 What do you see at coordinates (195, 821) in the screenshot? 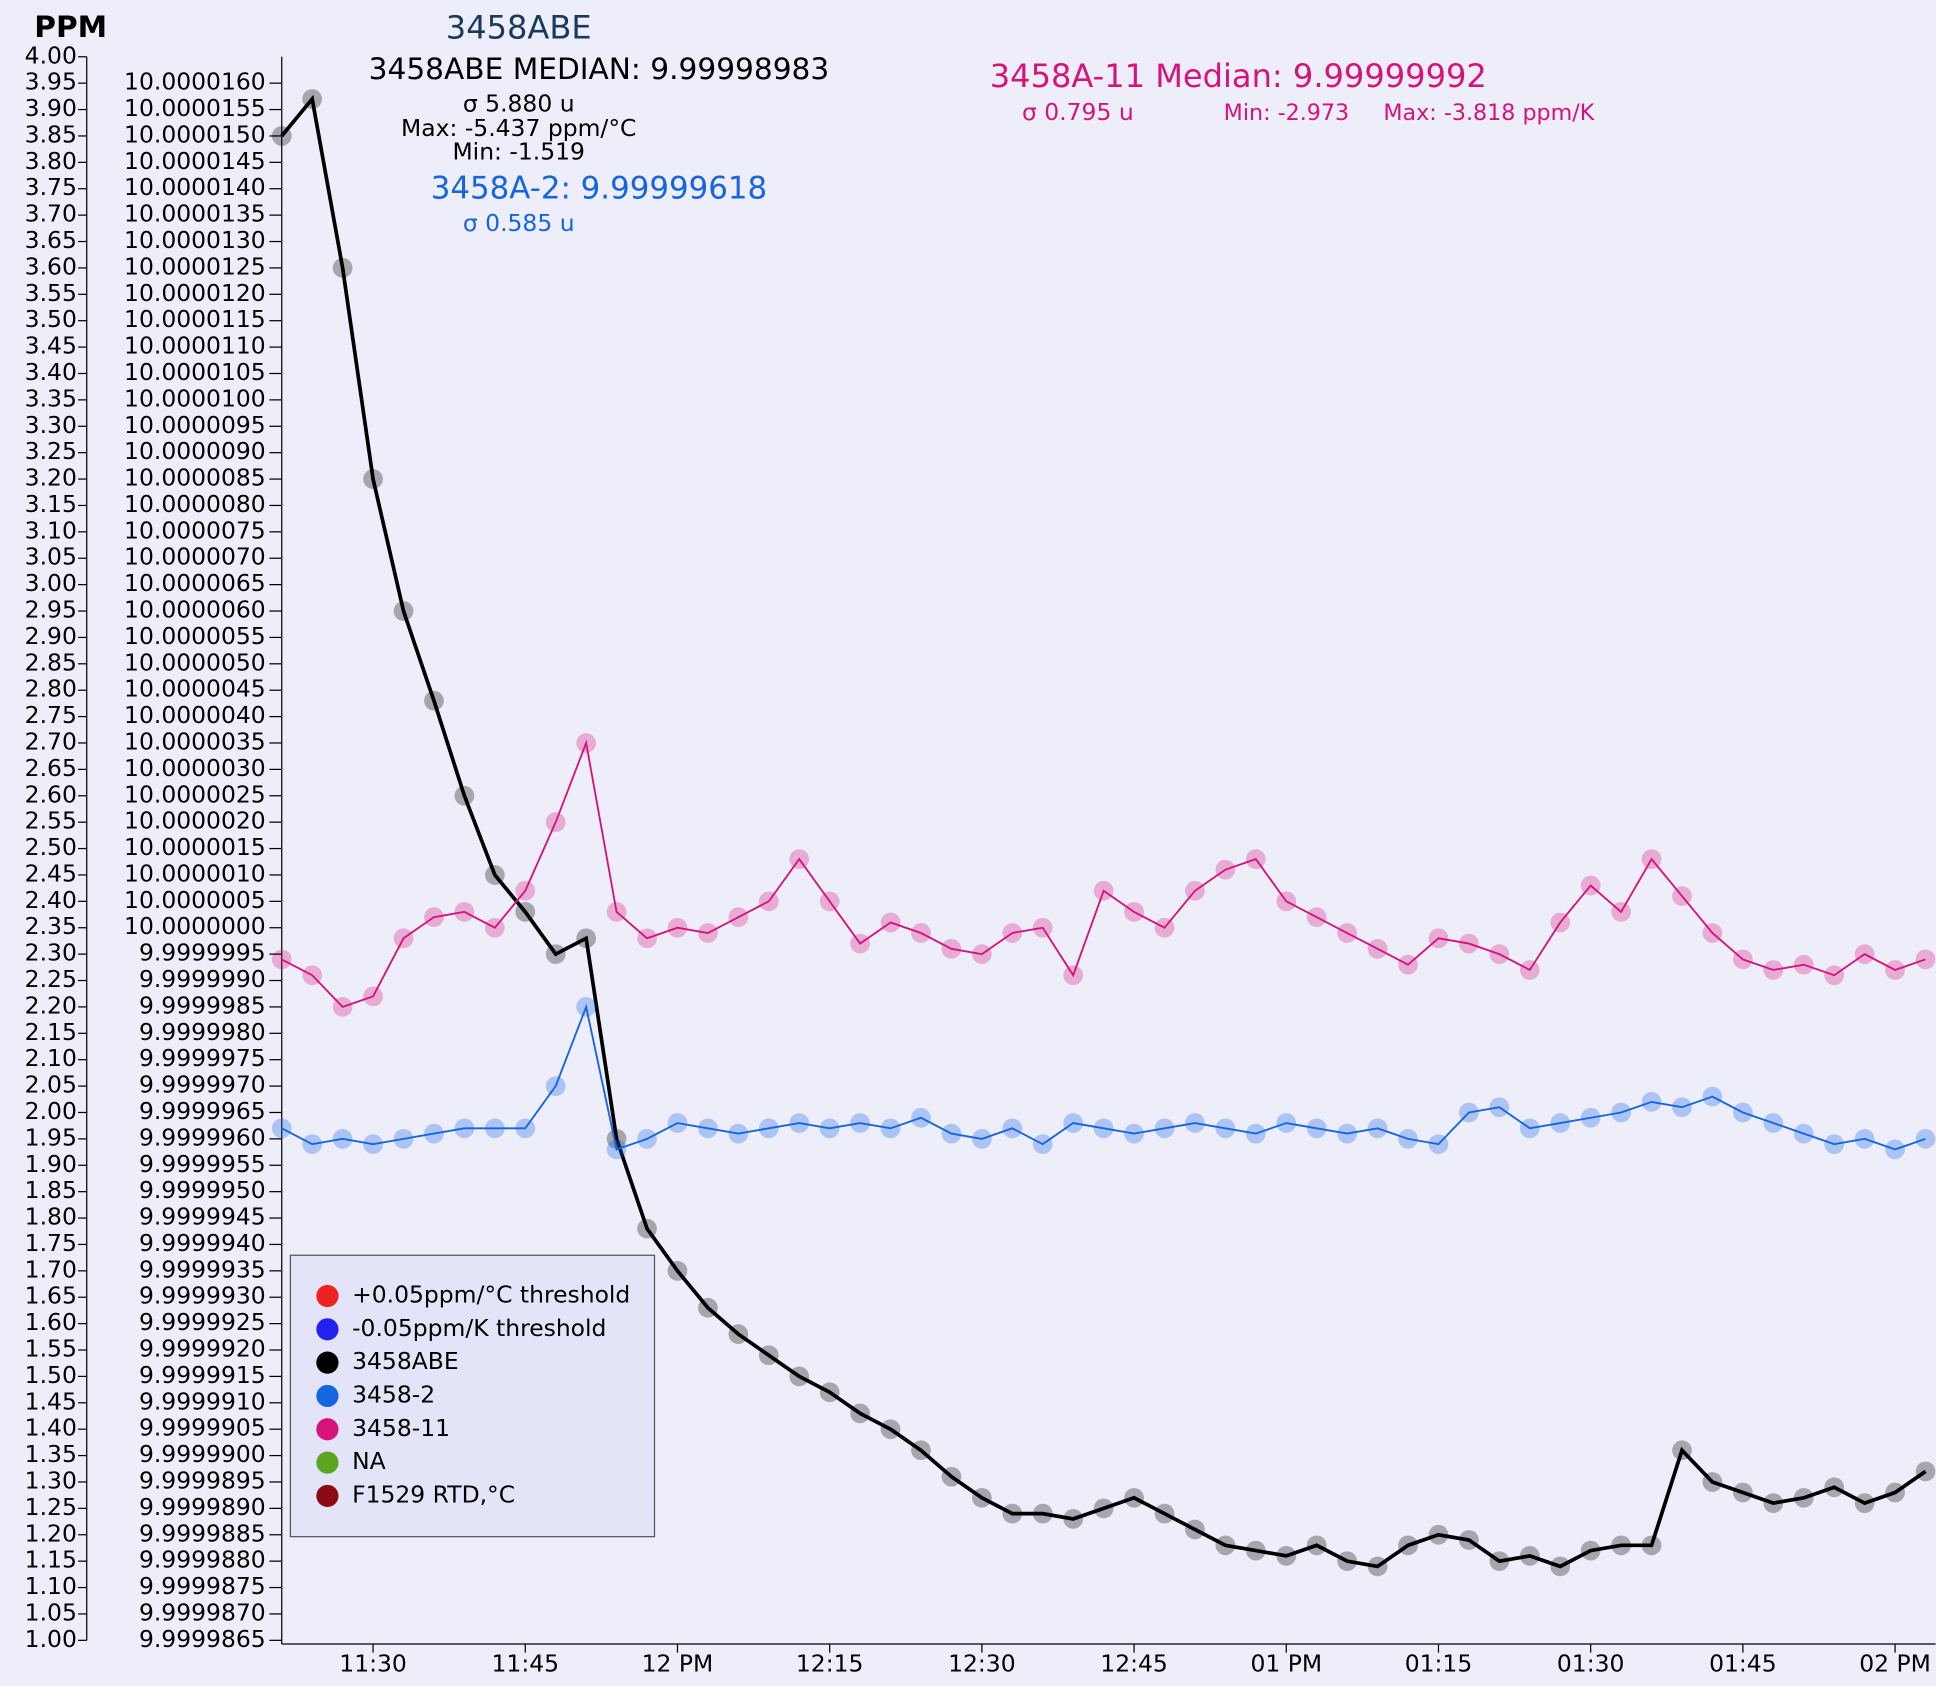
I see `y2-tick-label: 10.0000020` at bounding box center [195, 821].